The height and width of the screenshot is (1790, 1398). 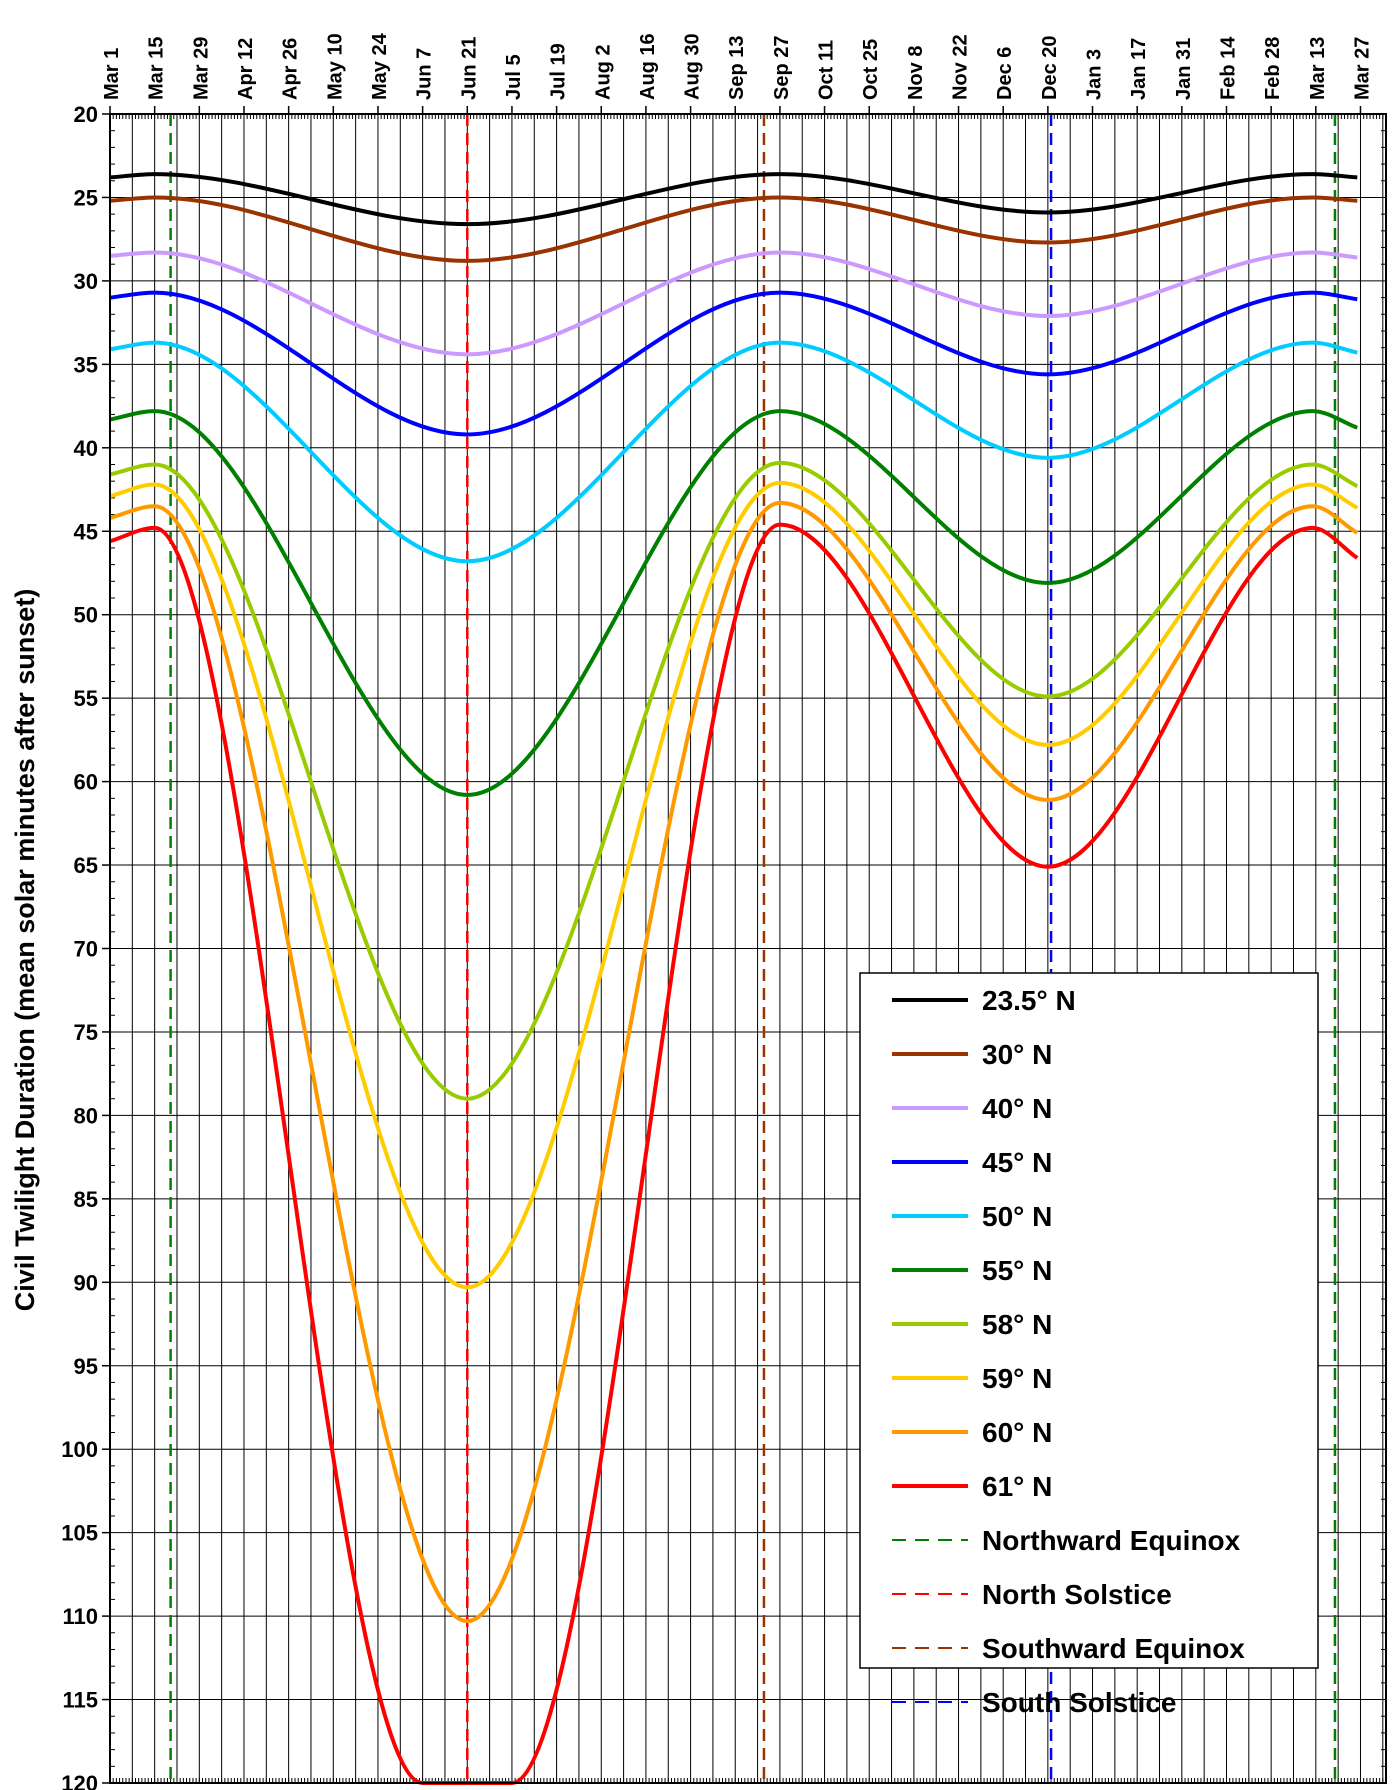 What do you see at coordinates (1017, 1324) in the screenshot?
I see `legend-label: 58° N` at bounding box center [1017, 1324].